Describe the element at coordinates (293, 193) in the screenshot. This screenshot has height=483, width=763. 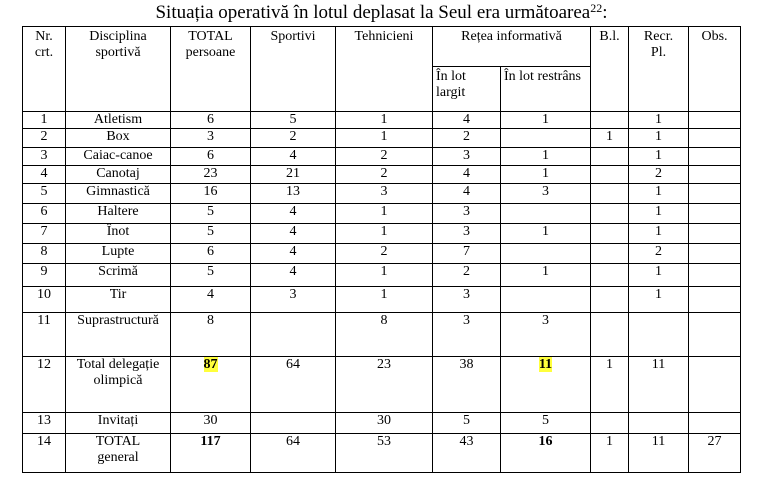
I see `table-cell: 13` at that location.